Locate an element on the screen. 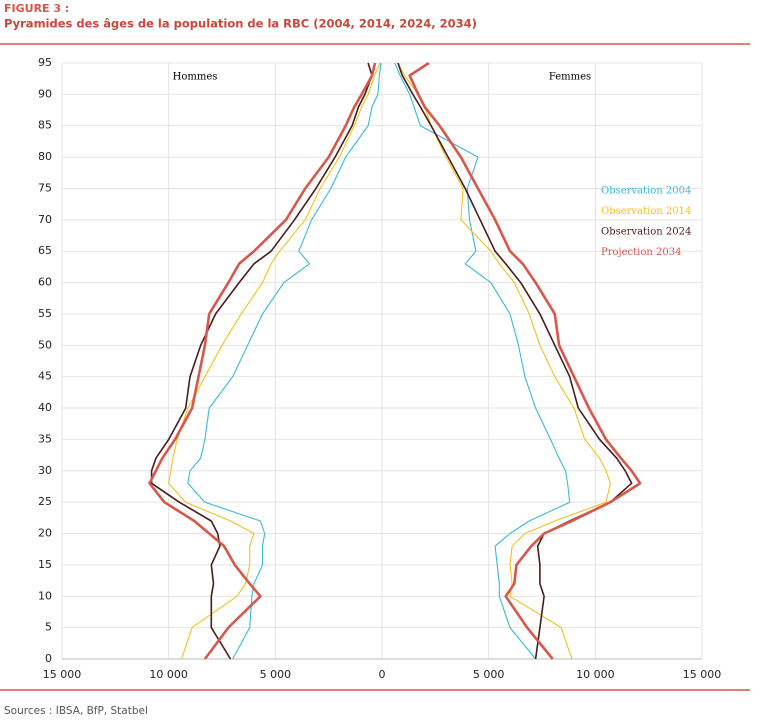 The image size is (760, 722). y-tick-label: 55 is located at coordinates (45, 313).